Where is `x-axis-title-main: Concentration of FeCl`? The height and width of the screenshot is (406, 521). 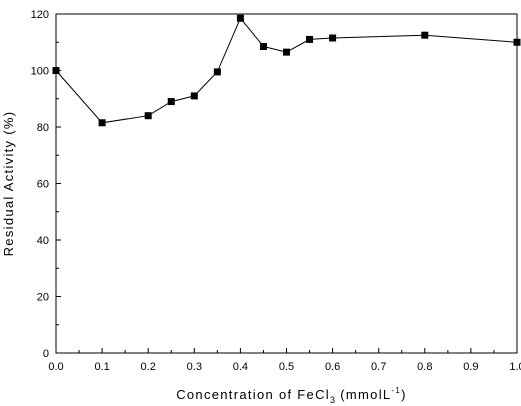
x-axis-title-main: Concentration of FeCl is located at coordinates (253, 394).